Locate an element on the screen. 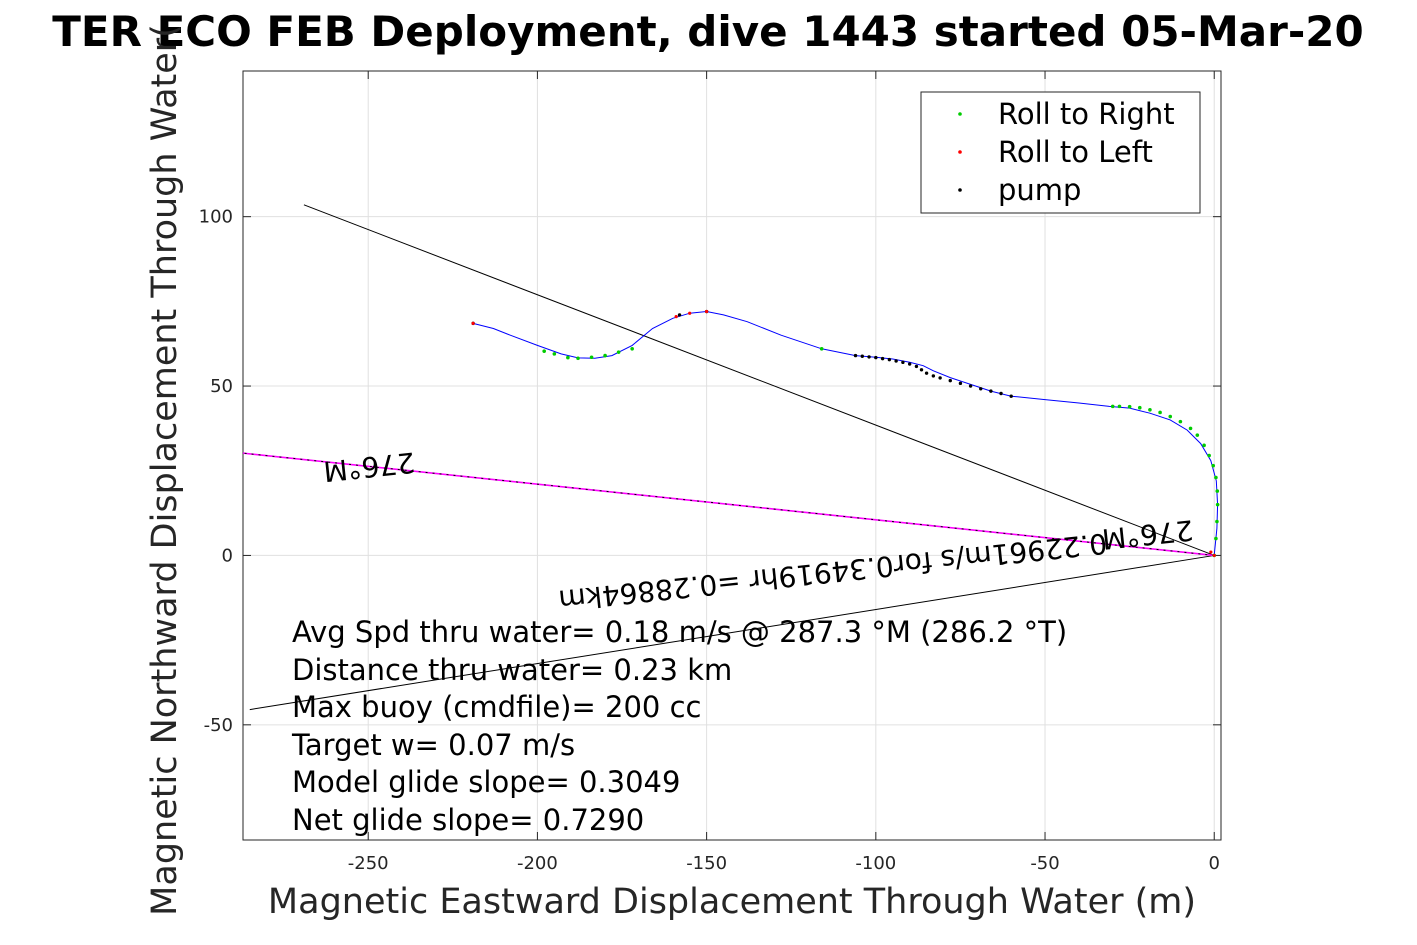 This screenshot has height=945, width=1417. rotated-label-3: 0.22961m/s for0.34919hr =0.28864km is located at coordinates (833, 571).